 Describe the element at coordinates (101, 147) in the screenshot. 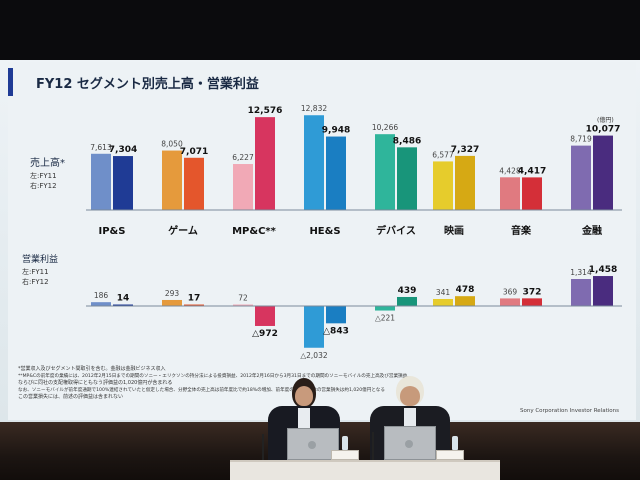

I see `sales-label-fy11-0: 7,613` at that location.